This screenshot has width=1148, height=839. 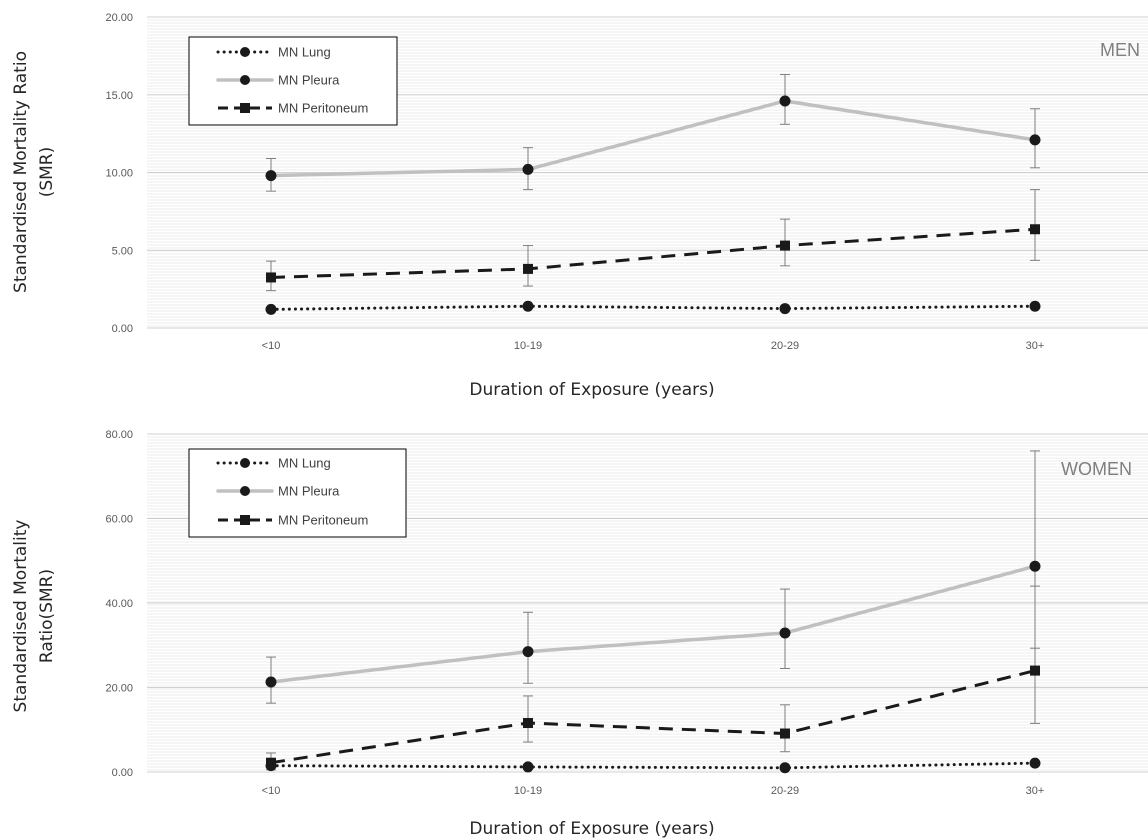 What do you see at coordinates (119, 604) in the screenshot?
I see `y-tick-label: 40.00` at bounding box center [119, 604].